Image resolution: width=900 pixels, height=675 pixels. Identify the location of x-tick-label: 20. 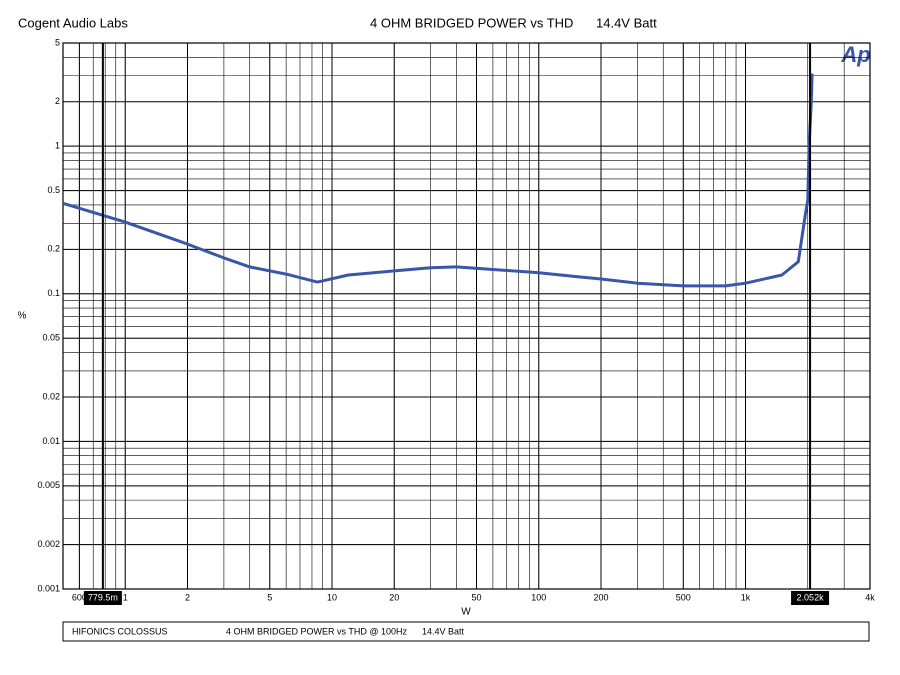
(394, 597).